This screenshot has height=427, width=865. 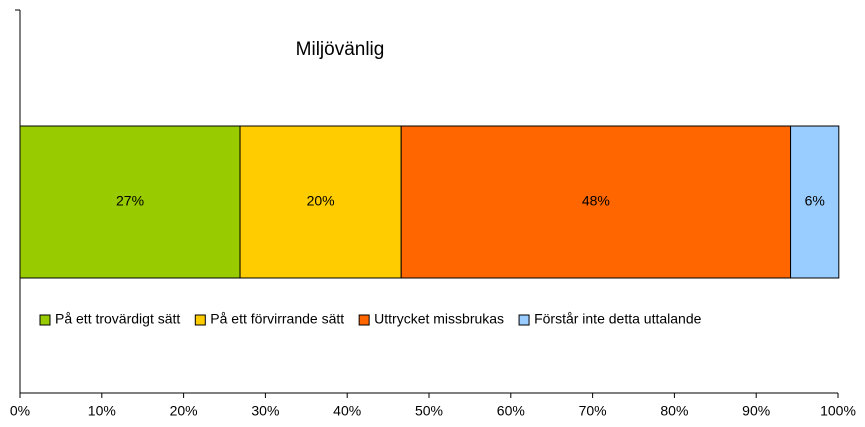 I want to click on x-tick-label: 50%, so click(x=429, y=411).